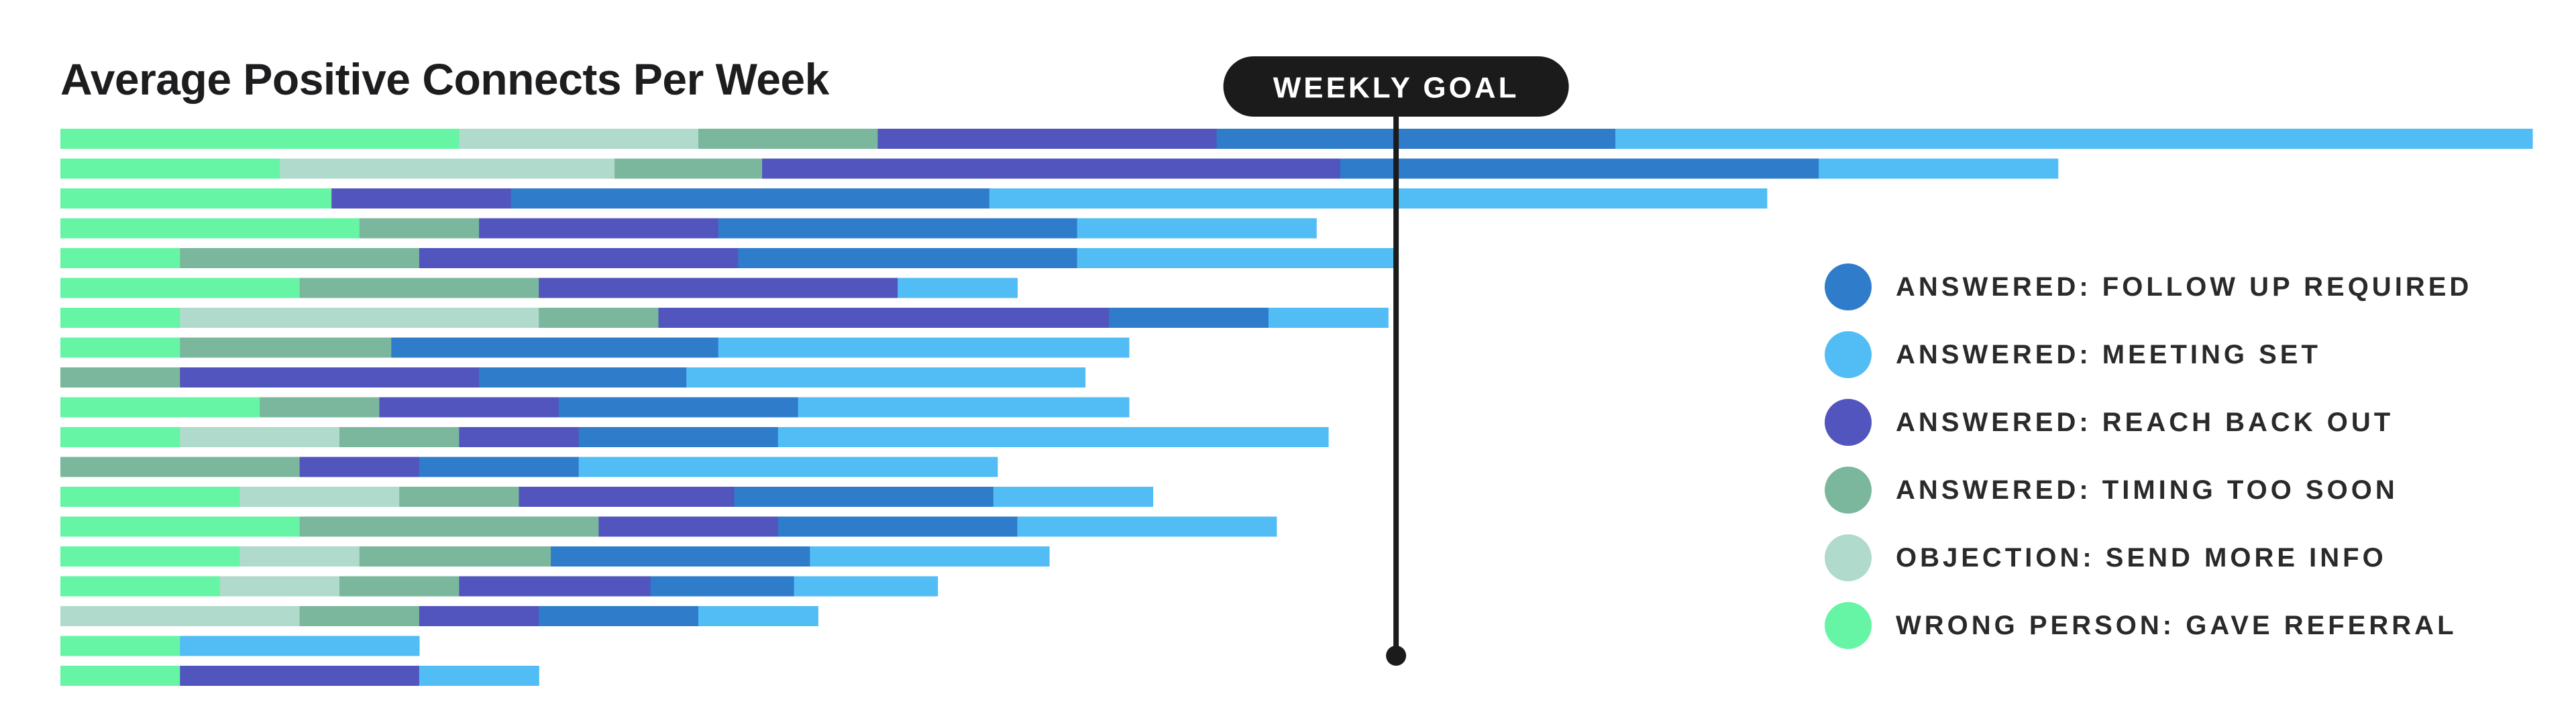 The image size is (2576, 712). What do you see at coordinates (2148, 625) in the screenshot?
I see `legend-item: WRONG PERSON: GAVE REFERRAL` at bounding box center [2148, 625].